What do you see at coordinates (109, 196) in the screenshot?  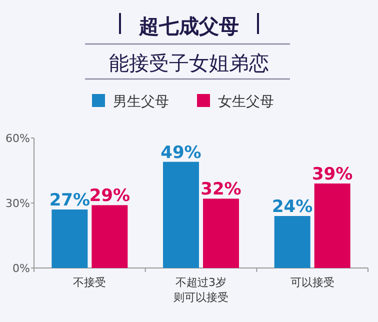 I see `data-label: 29%` at bounding box center [109, 196].